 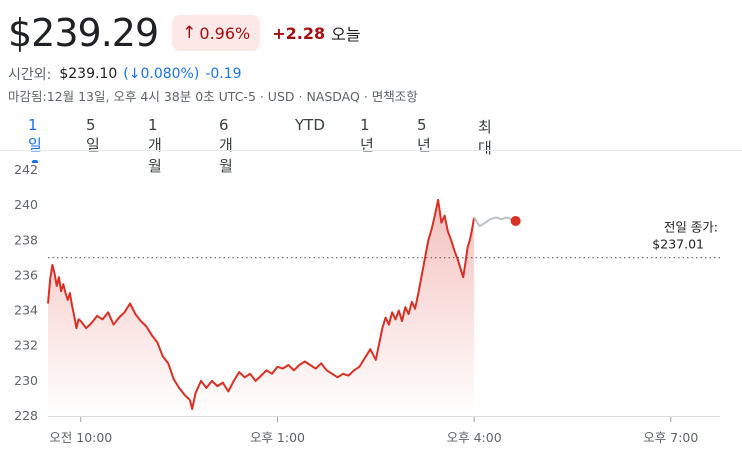 What do you see at coordinates (373, 430) in the screenshot?
I see `x-axis: 오전 10:00 오후 1:00 오후 4:00 오후 7:00` at bounding box center [373, 430].